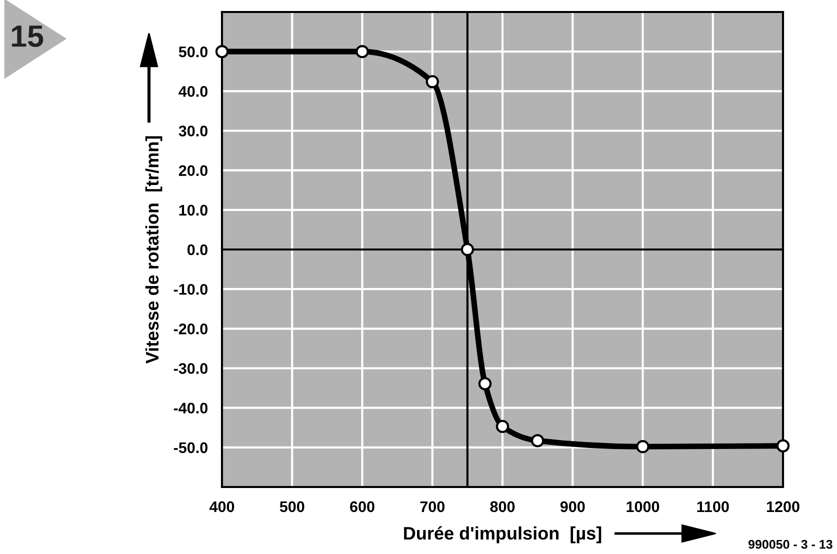  Describe the element at coordinates (193, 170) in the screenshot. I see `y-tick-label: 20.0` at that location.